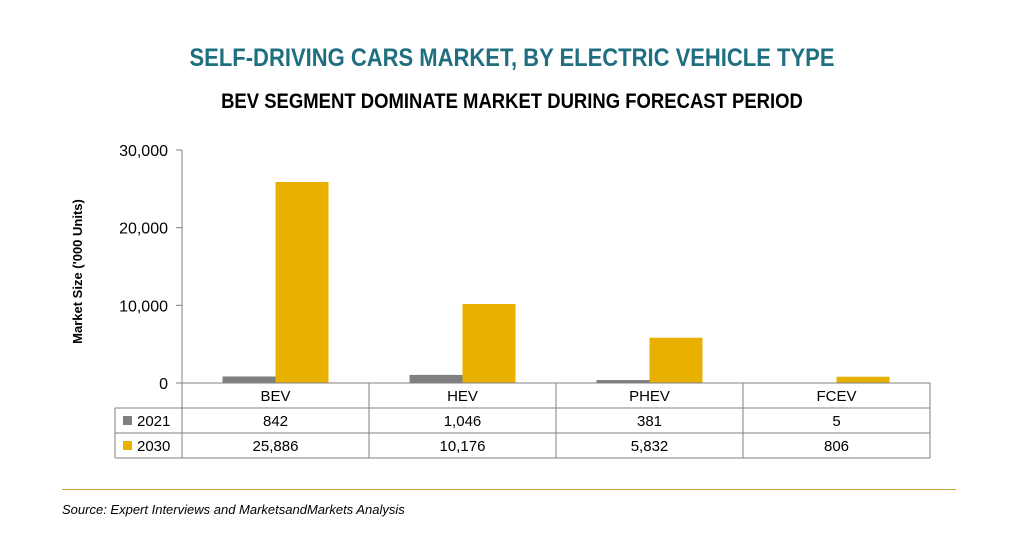 Image resolution: width=1024 pixels, height=536 pixels. I want to click on bar-2030-hev, so click(489, 343).